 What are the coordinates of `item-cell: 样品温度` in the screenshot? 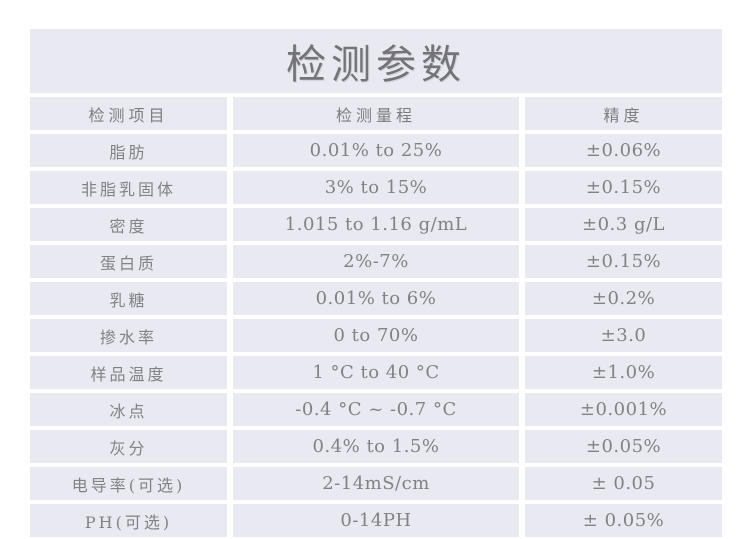 It's located at (128, 372).